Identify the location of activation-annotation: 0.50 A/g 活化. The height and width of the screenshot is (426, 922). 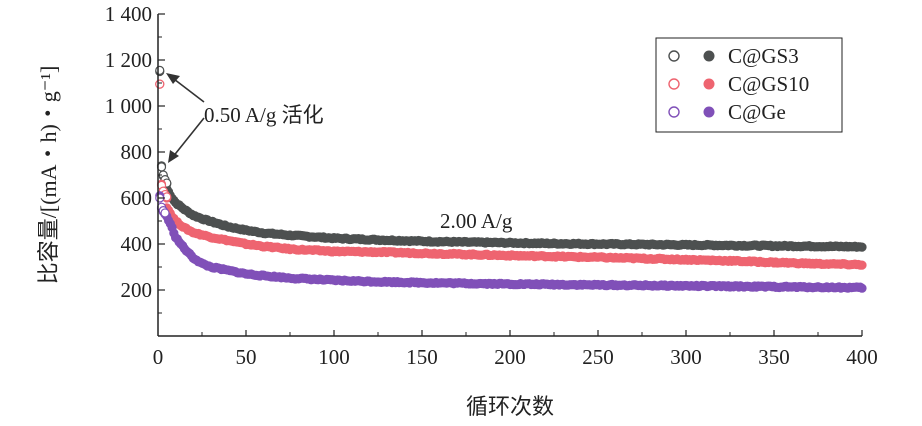
(264, 115).